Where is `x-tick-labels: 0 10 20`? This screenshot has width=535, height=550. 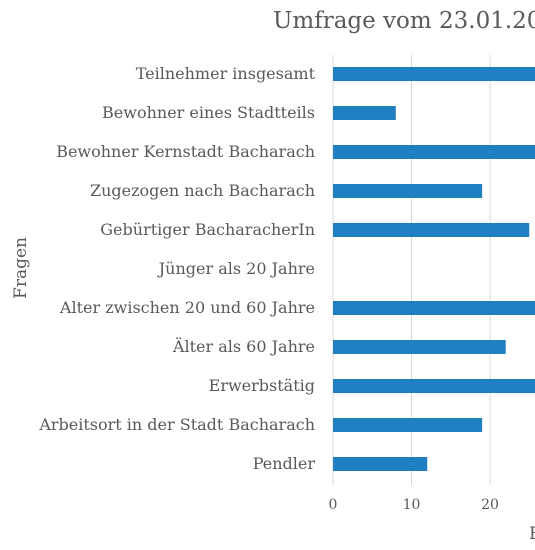
x-tick-labels: 0 10 20 is located at coordinates (414, 505).